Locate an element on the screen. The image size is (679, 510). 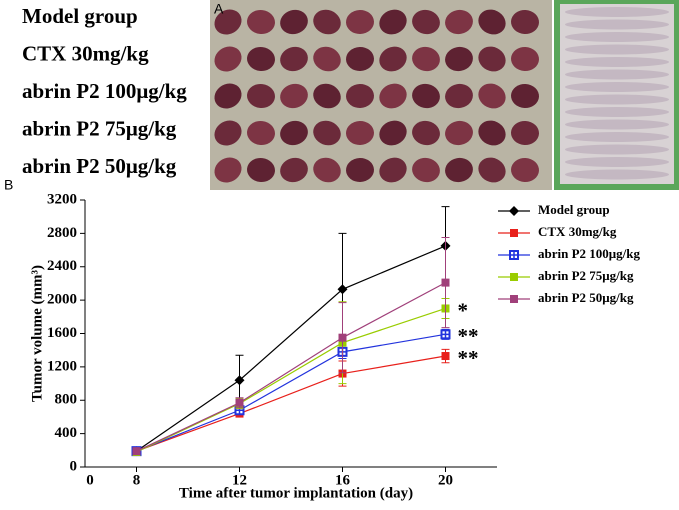
legend-label: CTX 30mg/kg is located at coordinates (577, 231).